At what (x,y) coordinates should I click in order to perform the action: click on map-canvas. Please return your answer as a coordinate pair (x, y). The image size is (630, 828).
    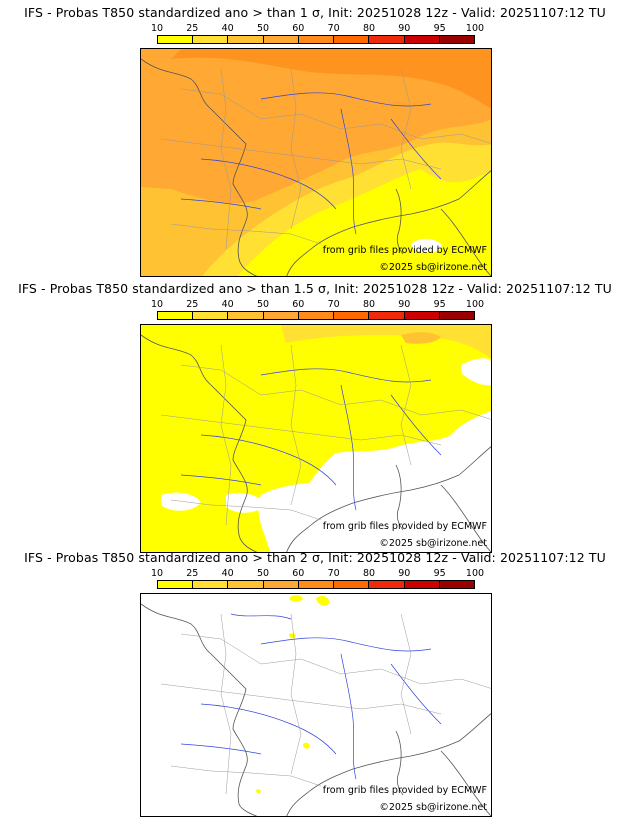
    Looking at the image, I should click on (316, 705).